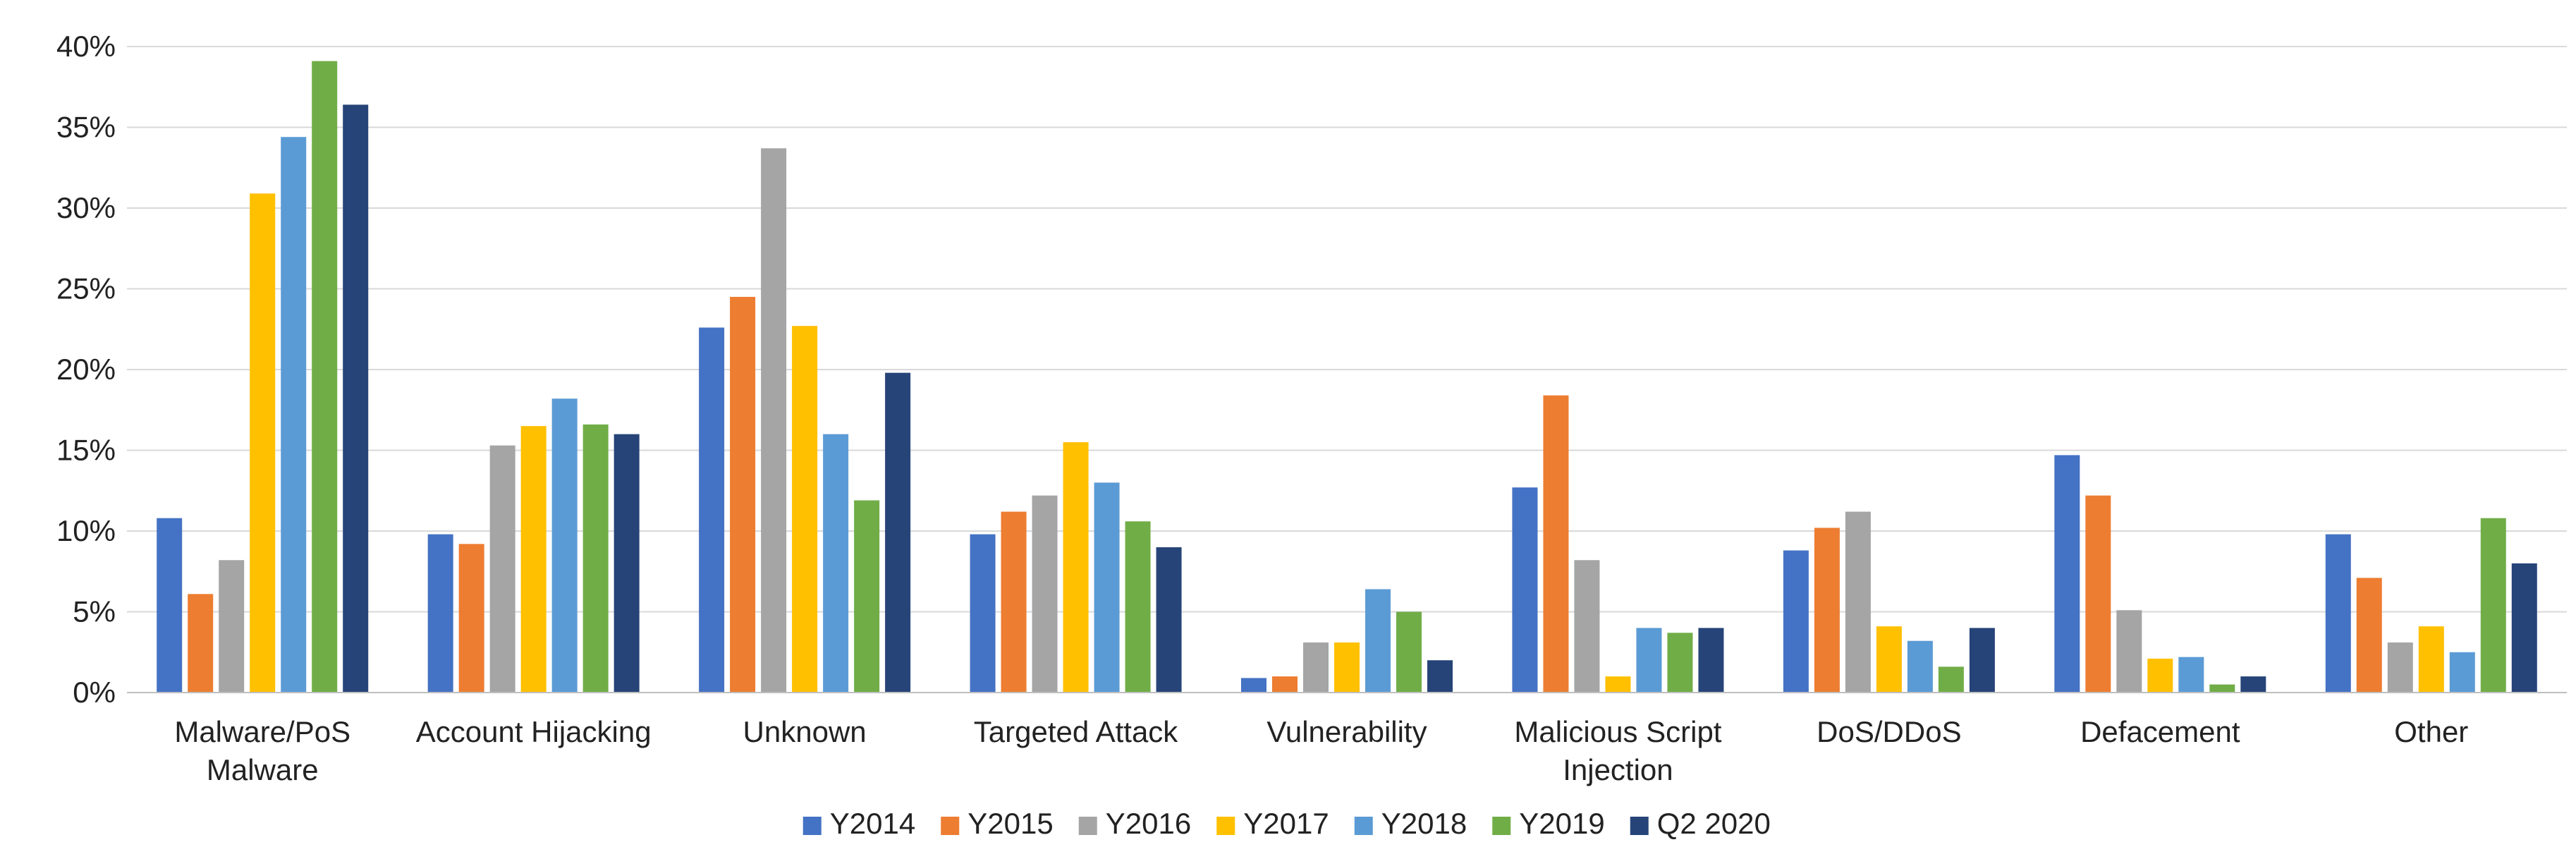 Image resolution: width=2576 pixels, height=859 pixels. Describe the element at coordinates (262, 731) in the screenshot. I see `category-label: Malware/PoS` at that location.